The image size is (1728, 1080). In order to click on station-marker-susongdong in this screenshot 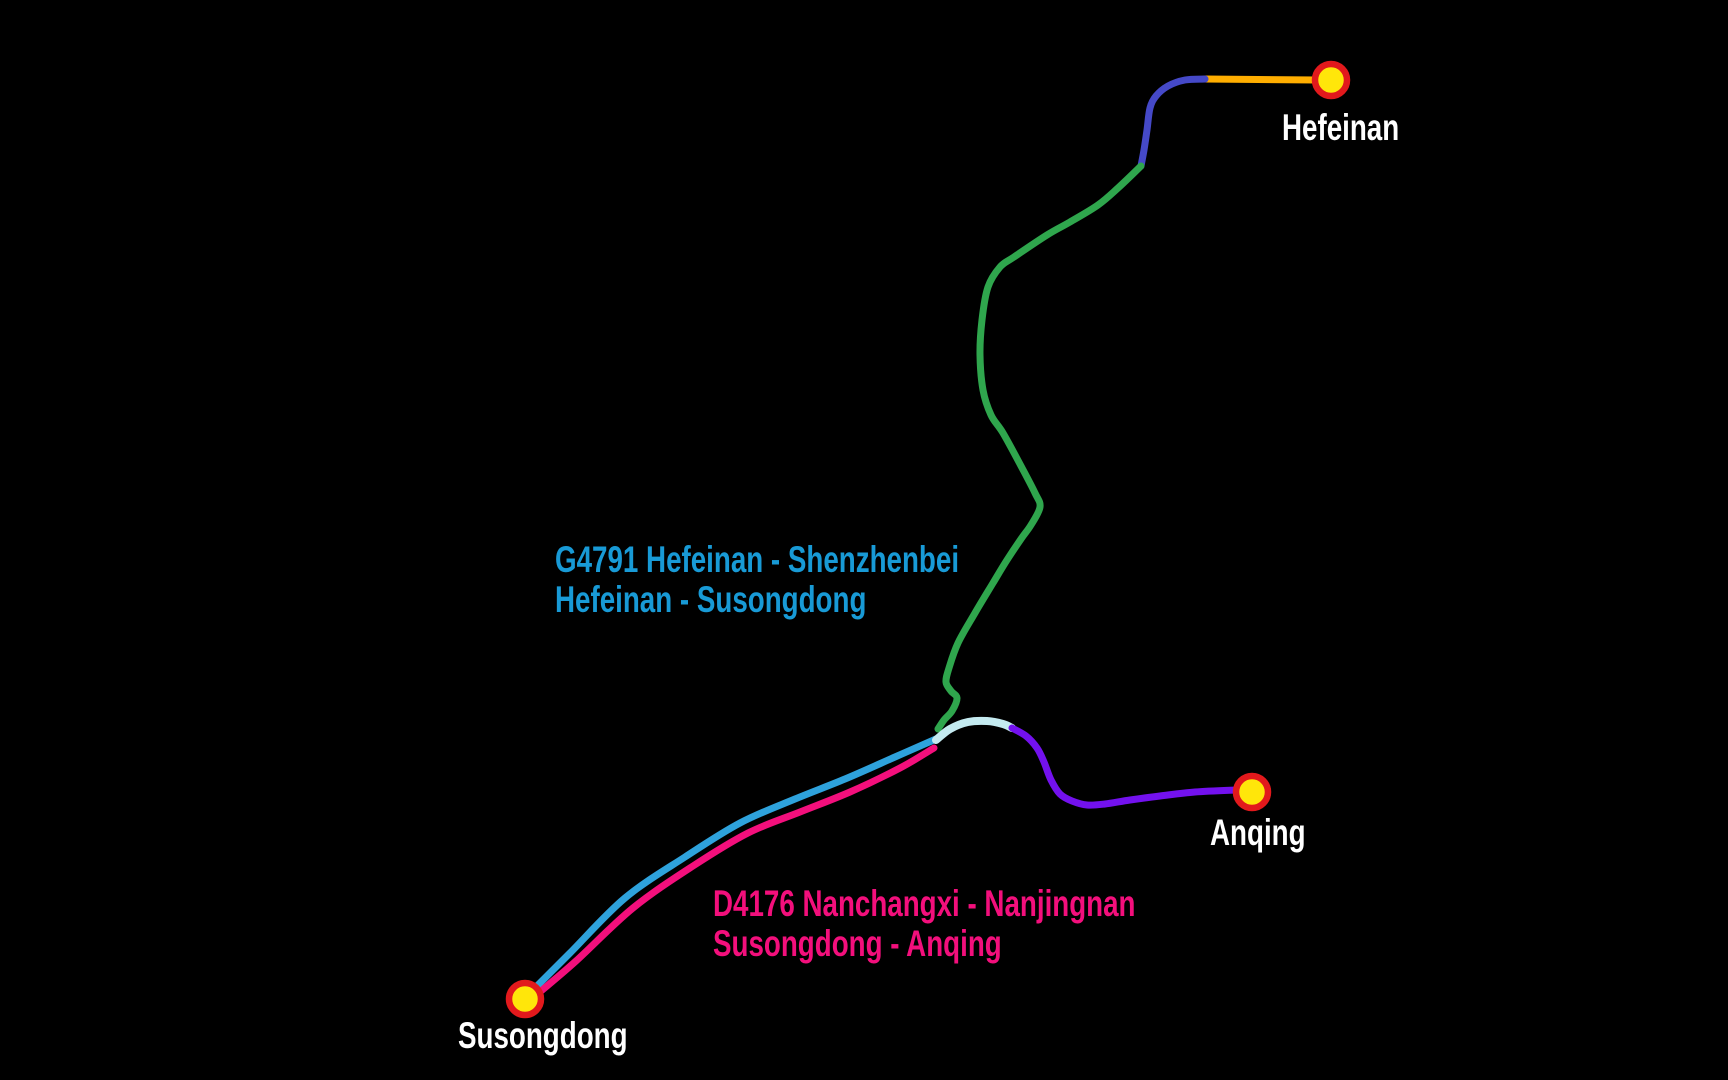, I will do `click(525, 999)`.